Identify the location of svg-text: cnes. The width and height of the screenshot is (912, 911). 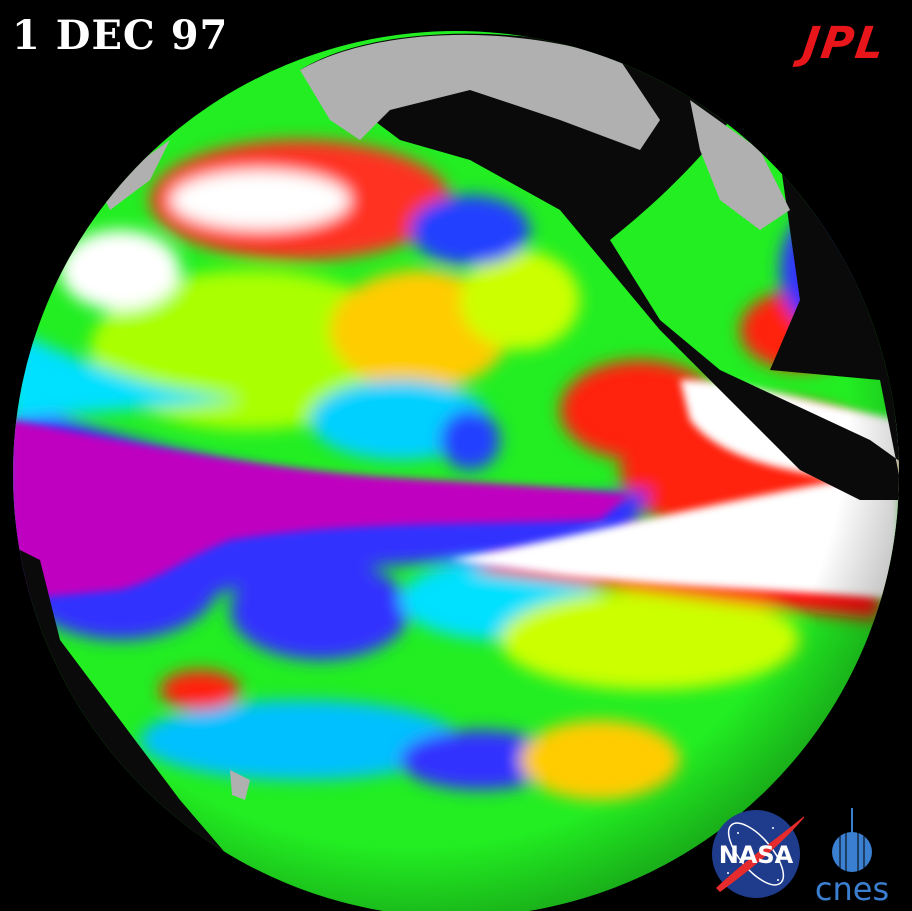
(852, 887).